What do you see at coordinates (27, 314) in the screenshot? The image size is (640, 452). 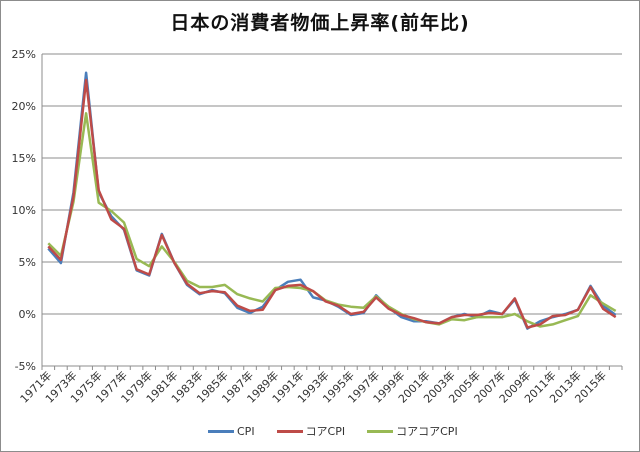 I see `y-tick-label: 0%` at bounding box center [27, 314].